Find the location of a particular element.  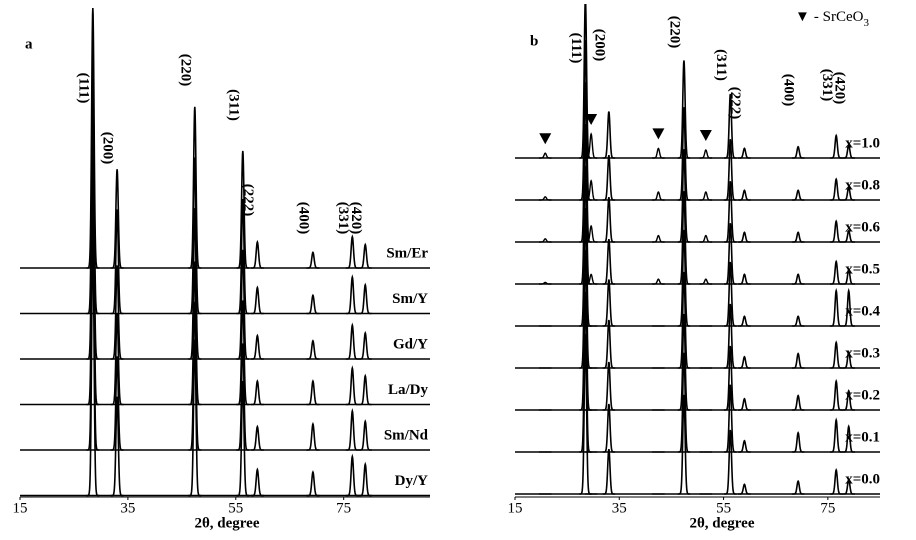

series-label: x=0.5 is located at coordinates (862, 269).